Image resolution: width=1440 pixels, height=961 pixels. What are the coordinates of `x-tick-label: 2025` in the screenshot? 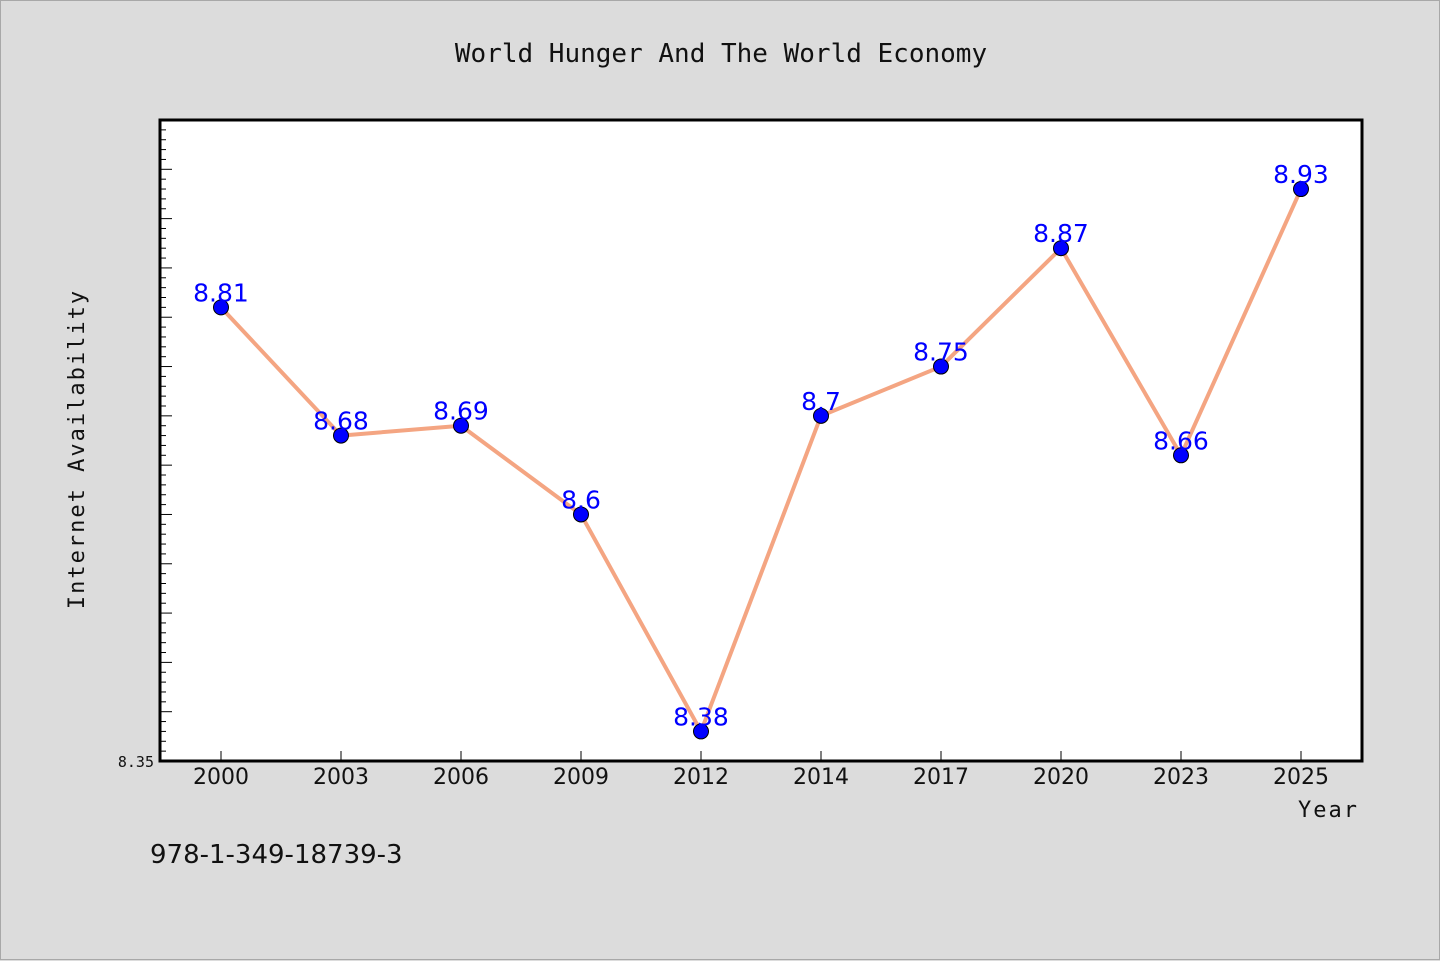 It's located at (1301, 777).